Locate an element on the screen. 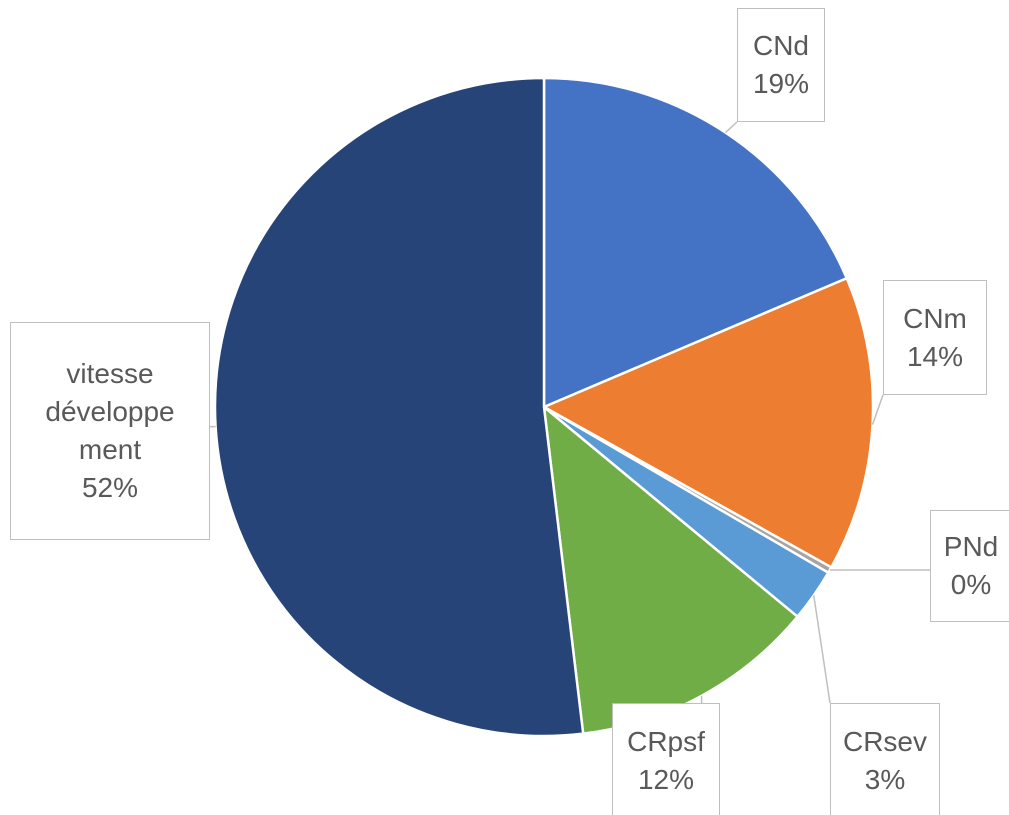 The height and width of the screenshot is (815, 1009). category-label: CNm is located at coordinates (935, 318).